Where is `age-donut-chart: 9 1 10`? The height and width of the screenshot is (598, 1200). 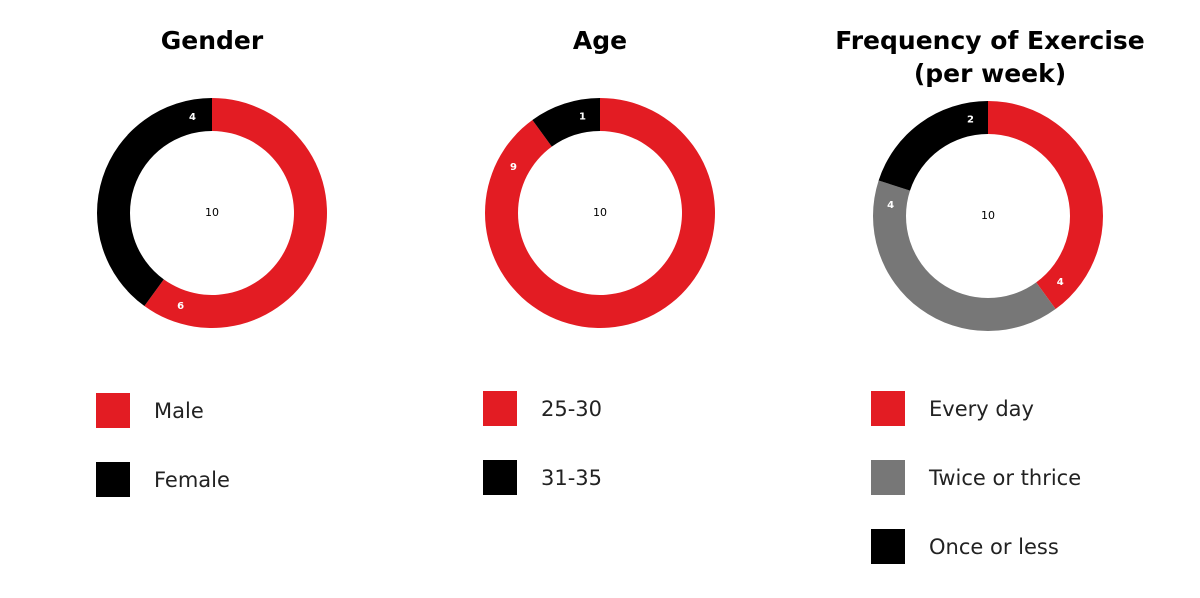
age-donut-chart: 9 1 10 is located at coordinates (599, 213).